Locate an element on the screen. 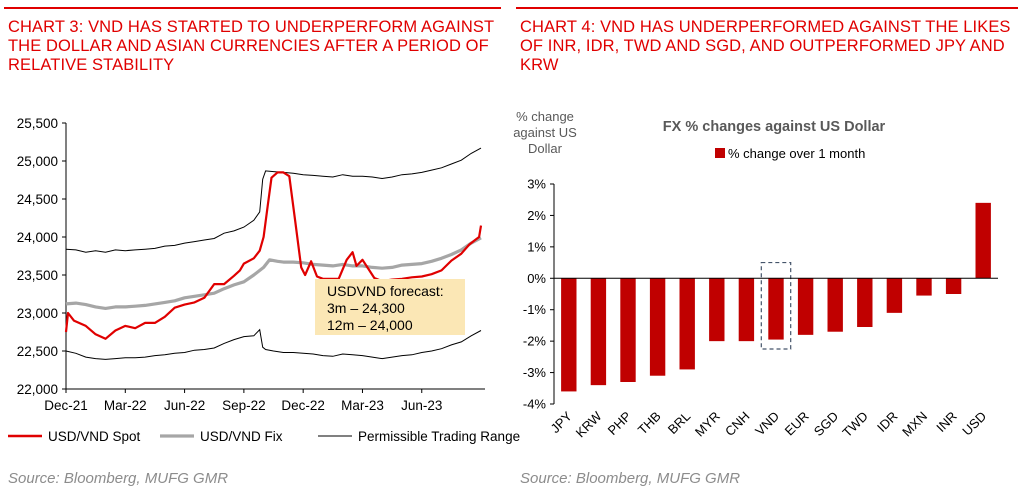 This screenshot has width=1022, height=501. x-tick-label: Sep-22 is located at coordinates (244, 405).